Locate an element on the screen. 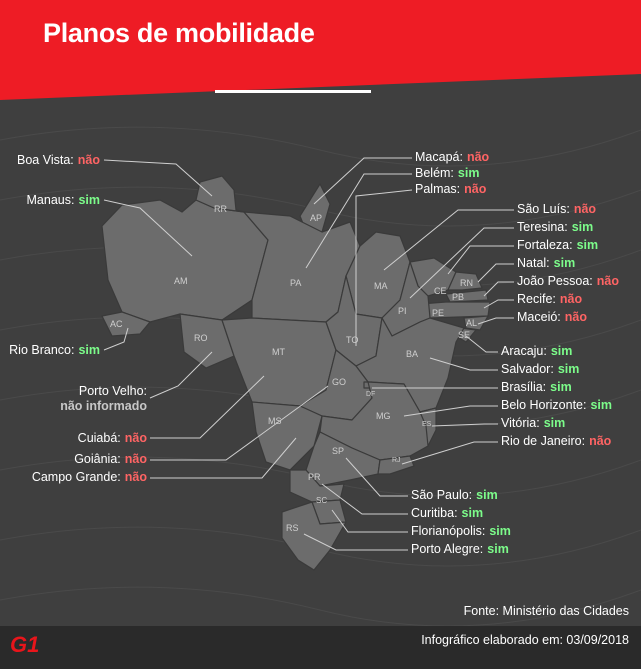 The width and height of the screenshot is (641, 669). state-rs is located at coordinates (314, 536).